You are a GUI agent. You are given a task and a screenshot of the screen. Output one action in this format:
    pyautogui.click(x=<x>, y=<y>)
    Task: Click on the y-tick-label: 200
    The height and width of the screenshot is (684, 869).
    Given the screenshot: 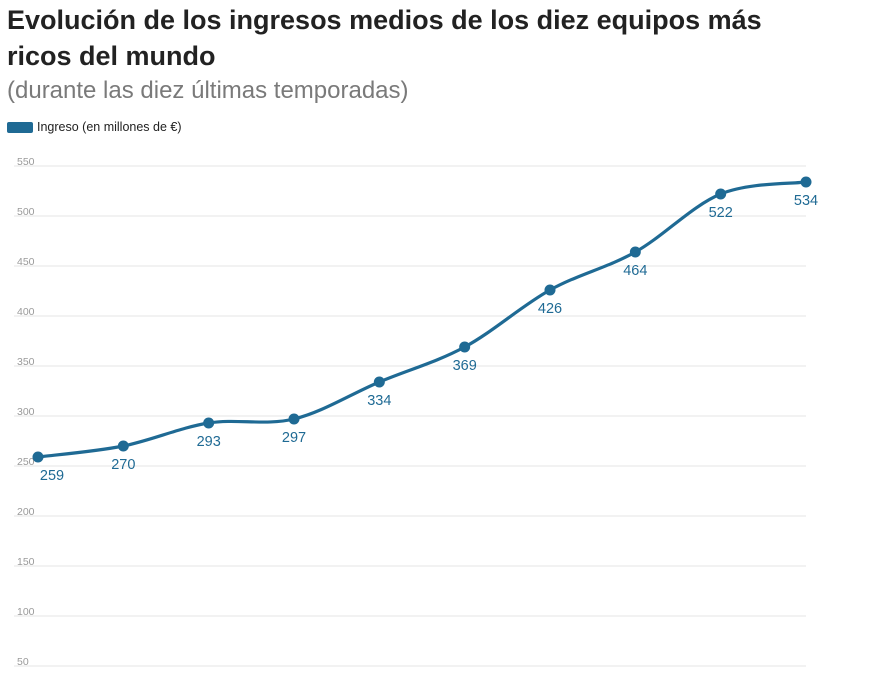 What is the action you would take?
    pyautogui.click(x=26, y=512)
    